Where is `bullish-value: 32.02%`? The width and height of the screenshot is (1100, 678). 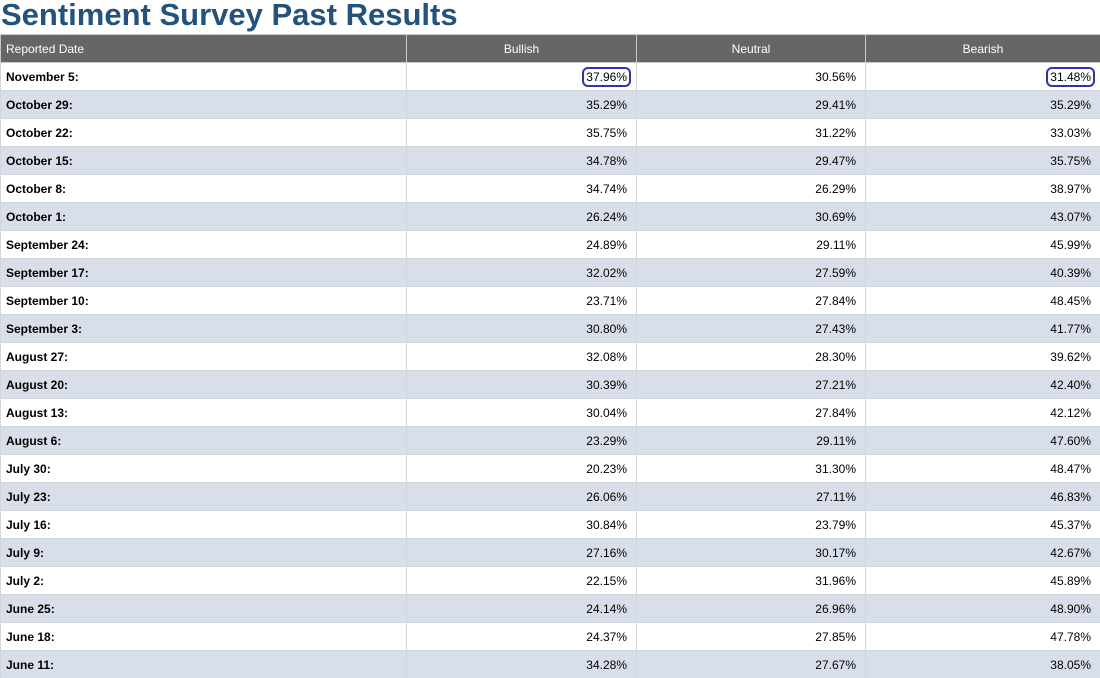
bullish-value: 32.02% is located at coordinates (606, 272).